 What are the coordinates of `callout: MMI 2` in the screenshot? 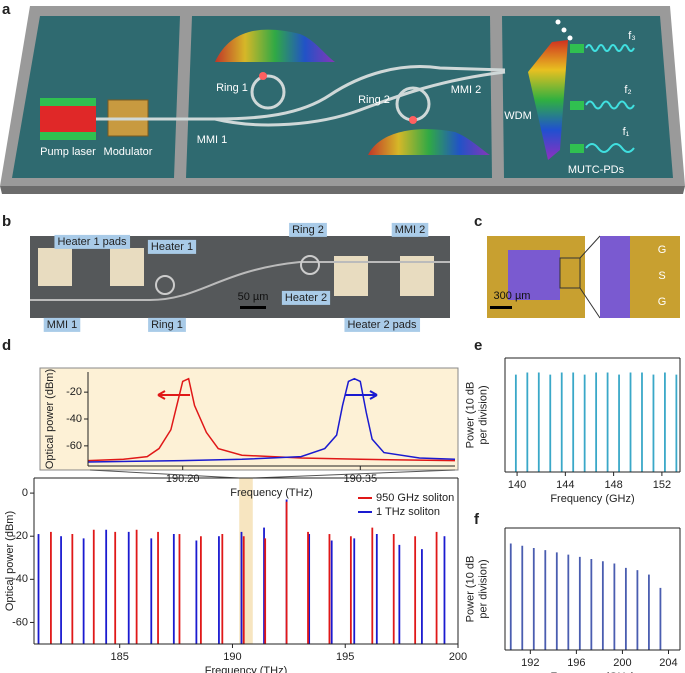 It's located at (410, 230).